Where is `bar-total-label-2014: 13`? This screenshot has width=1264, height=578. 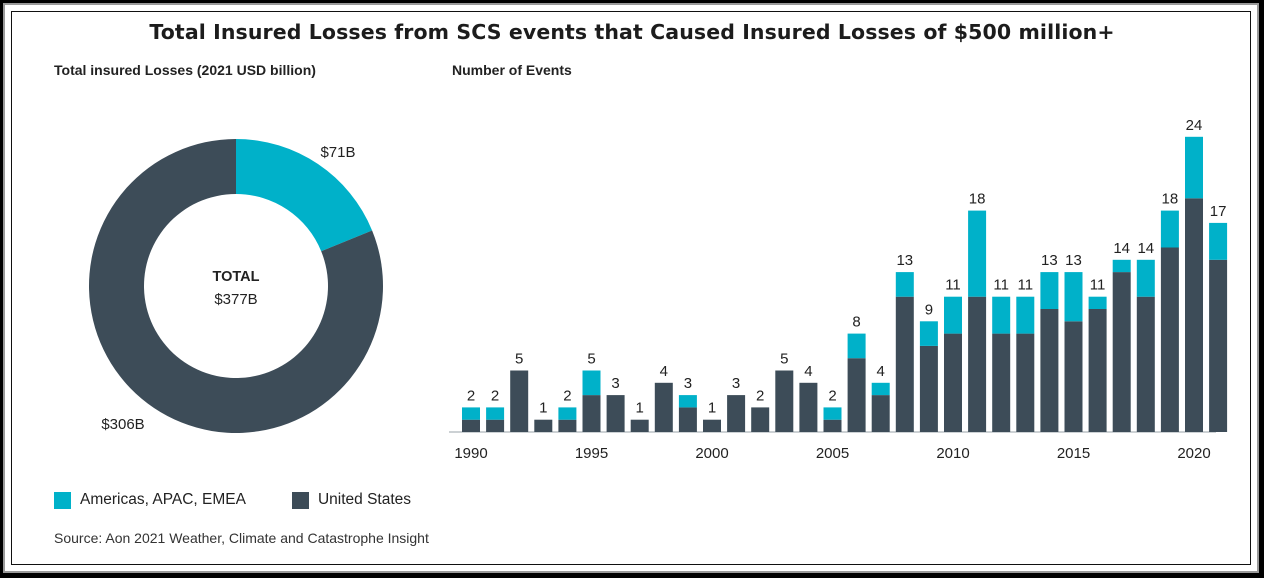
bar-total-label-2014: 13 is located at coordinates (1049, 260).